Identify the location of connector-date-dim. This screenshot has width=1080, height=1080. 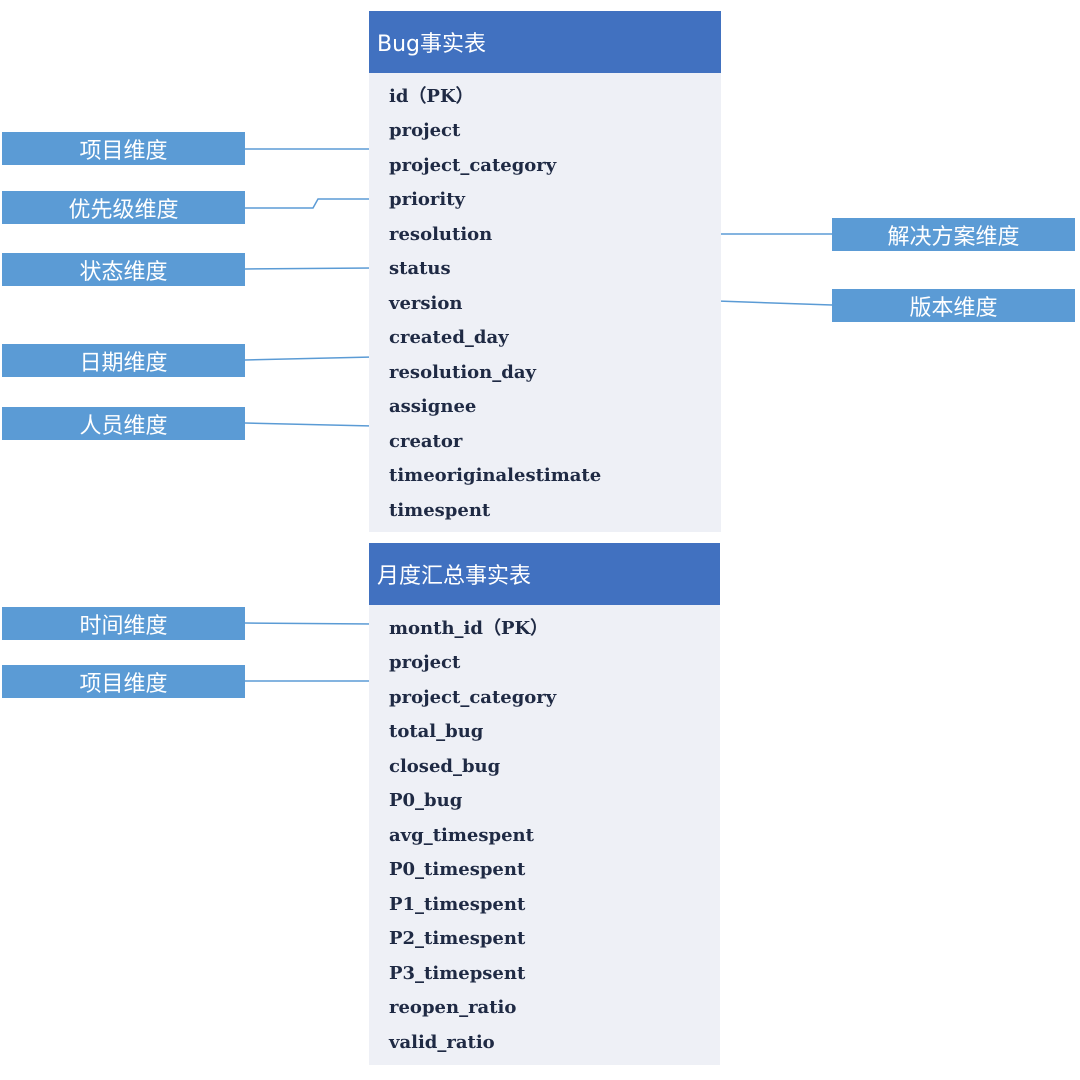
(309, 358).